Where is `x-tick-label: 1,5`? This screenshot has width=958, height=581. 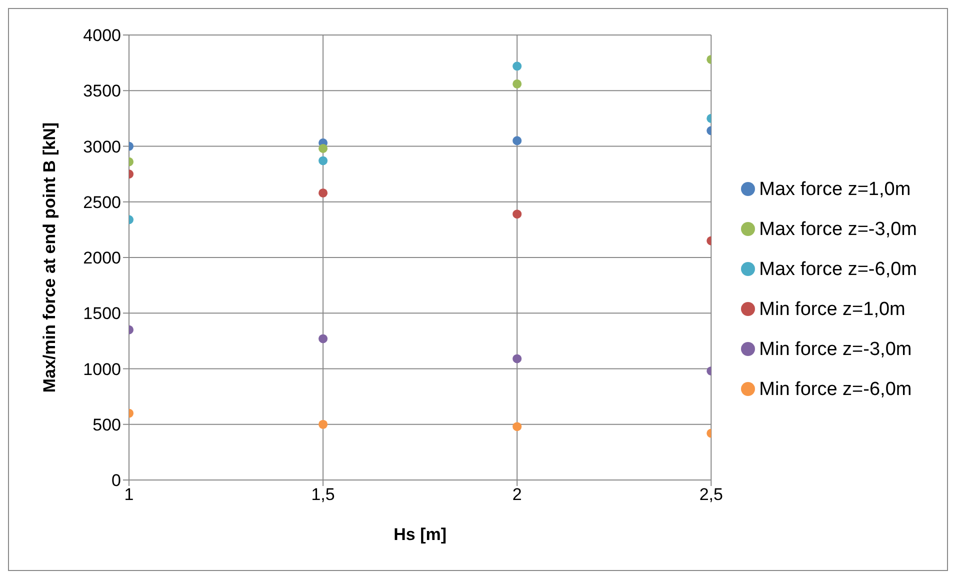
x-tick-label: 1,5 is located at coordinates (323, 494).